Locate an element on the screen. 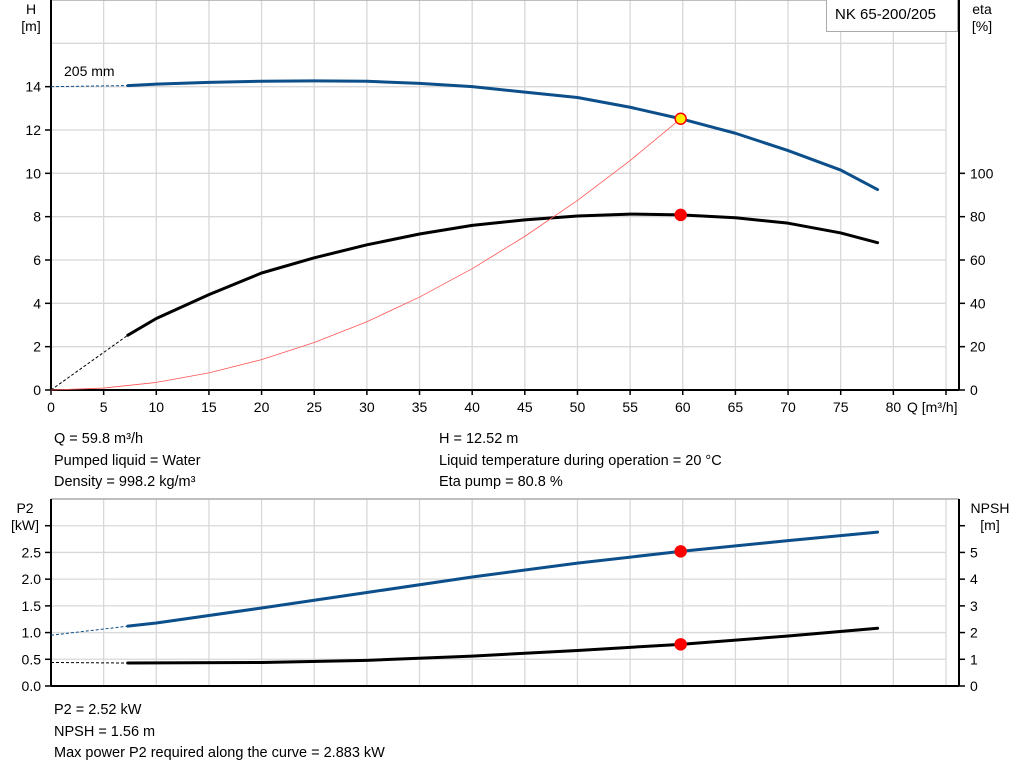  y-left-unit: [kW] is located at coordinates (25, 525).